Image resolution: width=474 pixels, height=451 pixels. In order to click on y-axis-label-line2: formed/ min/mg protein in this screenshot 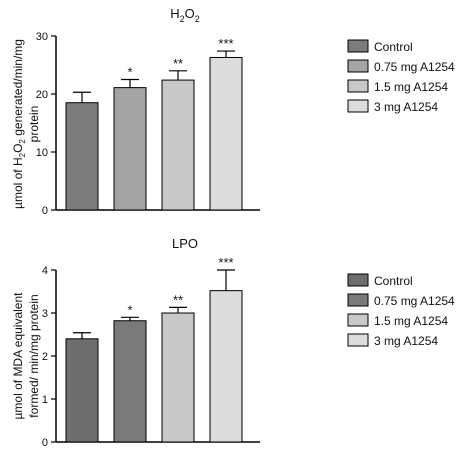, I will do `click(34, 355)`.